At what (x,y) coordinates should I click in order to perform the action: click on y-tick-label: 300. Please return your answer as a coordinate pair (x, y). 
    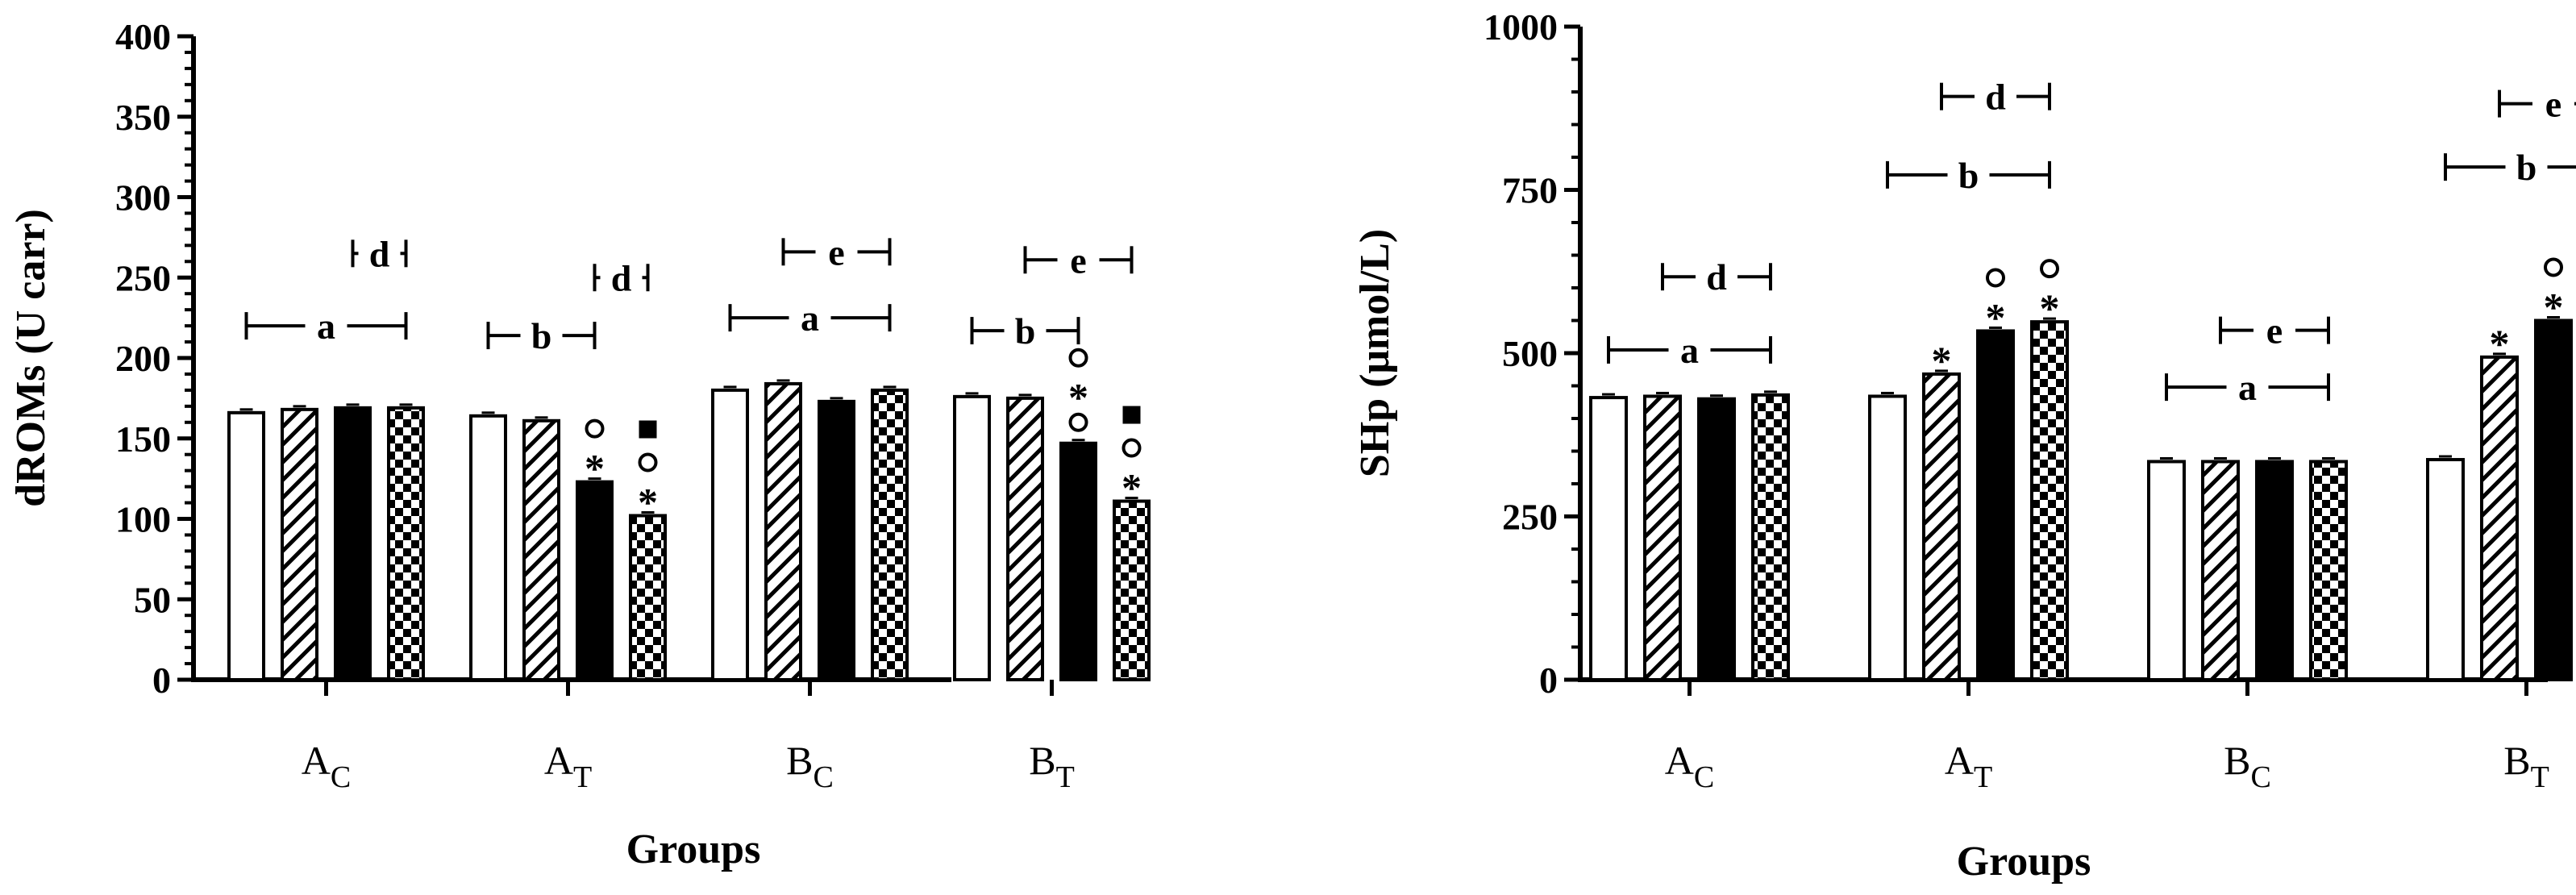
    Looking at the image, I should click on (143, 198).